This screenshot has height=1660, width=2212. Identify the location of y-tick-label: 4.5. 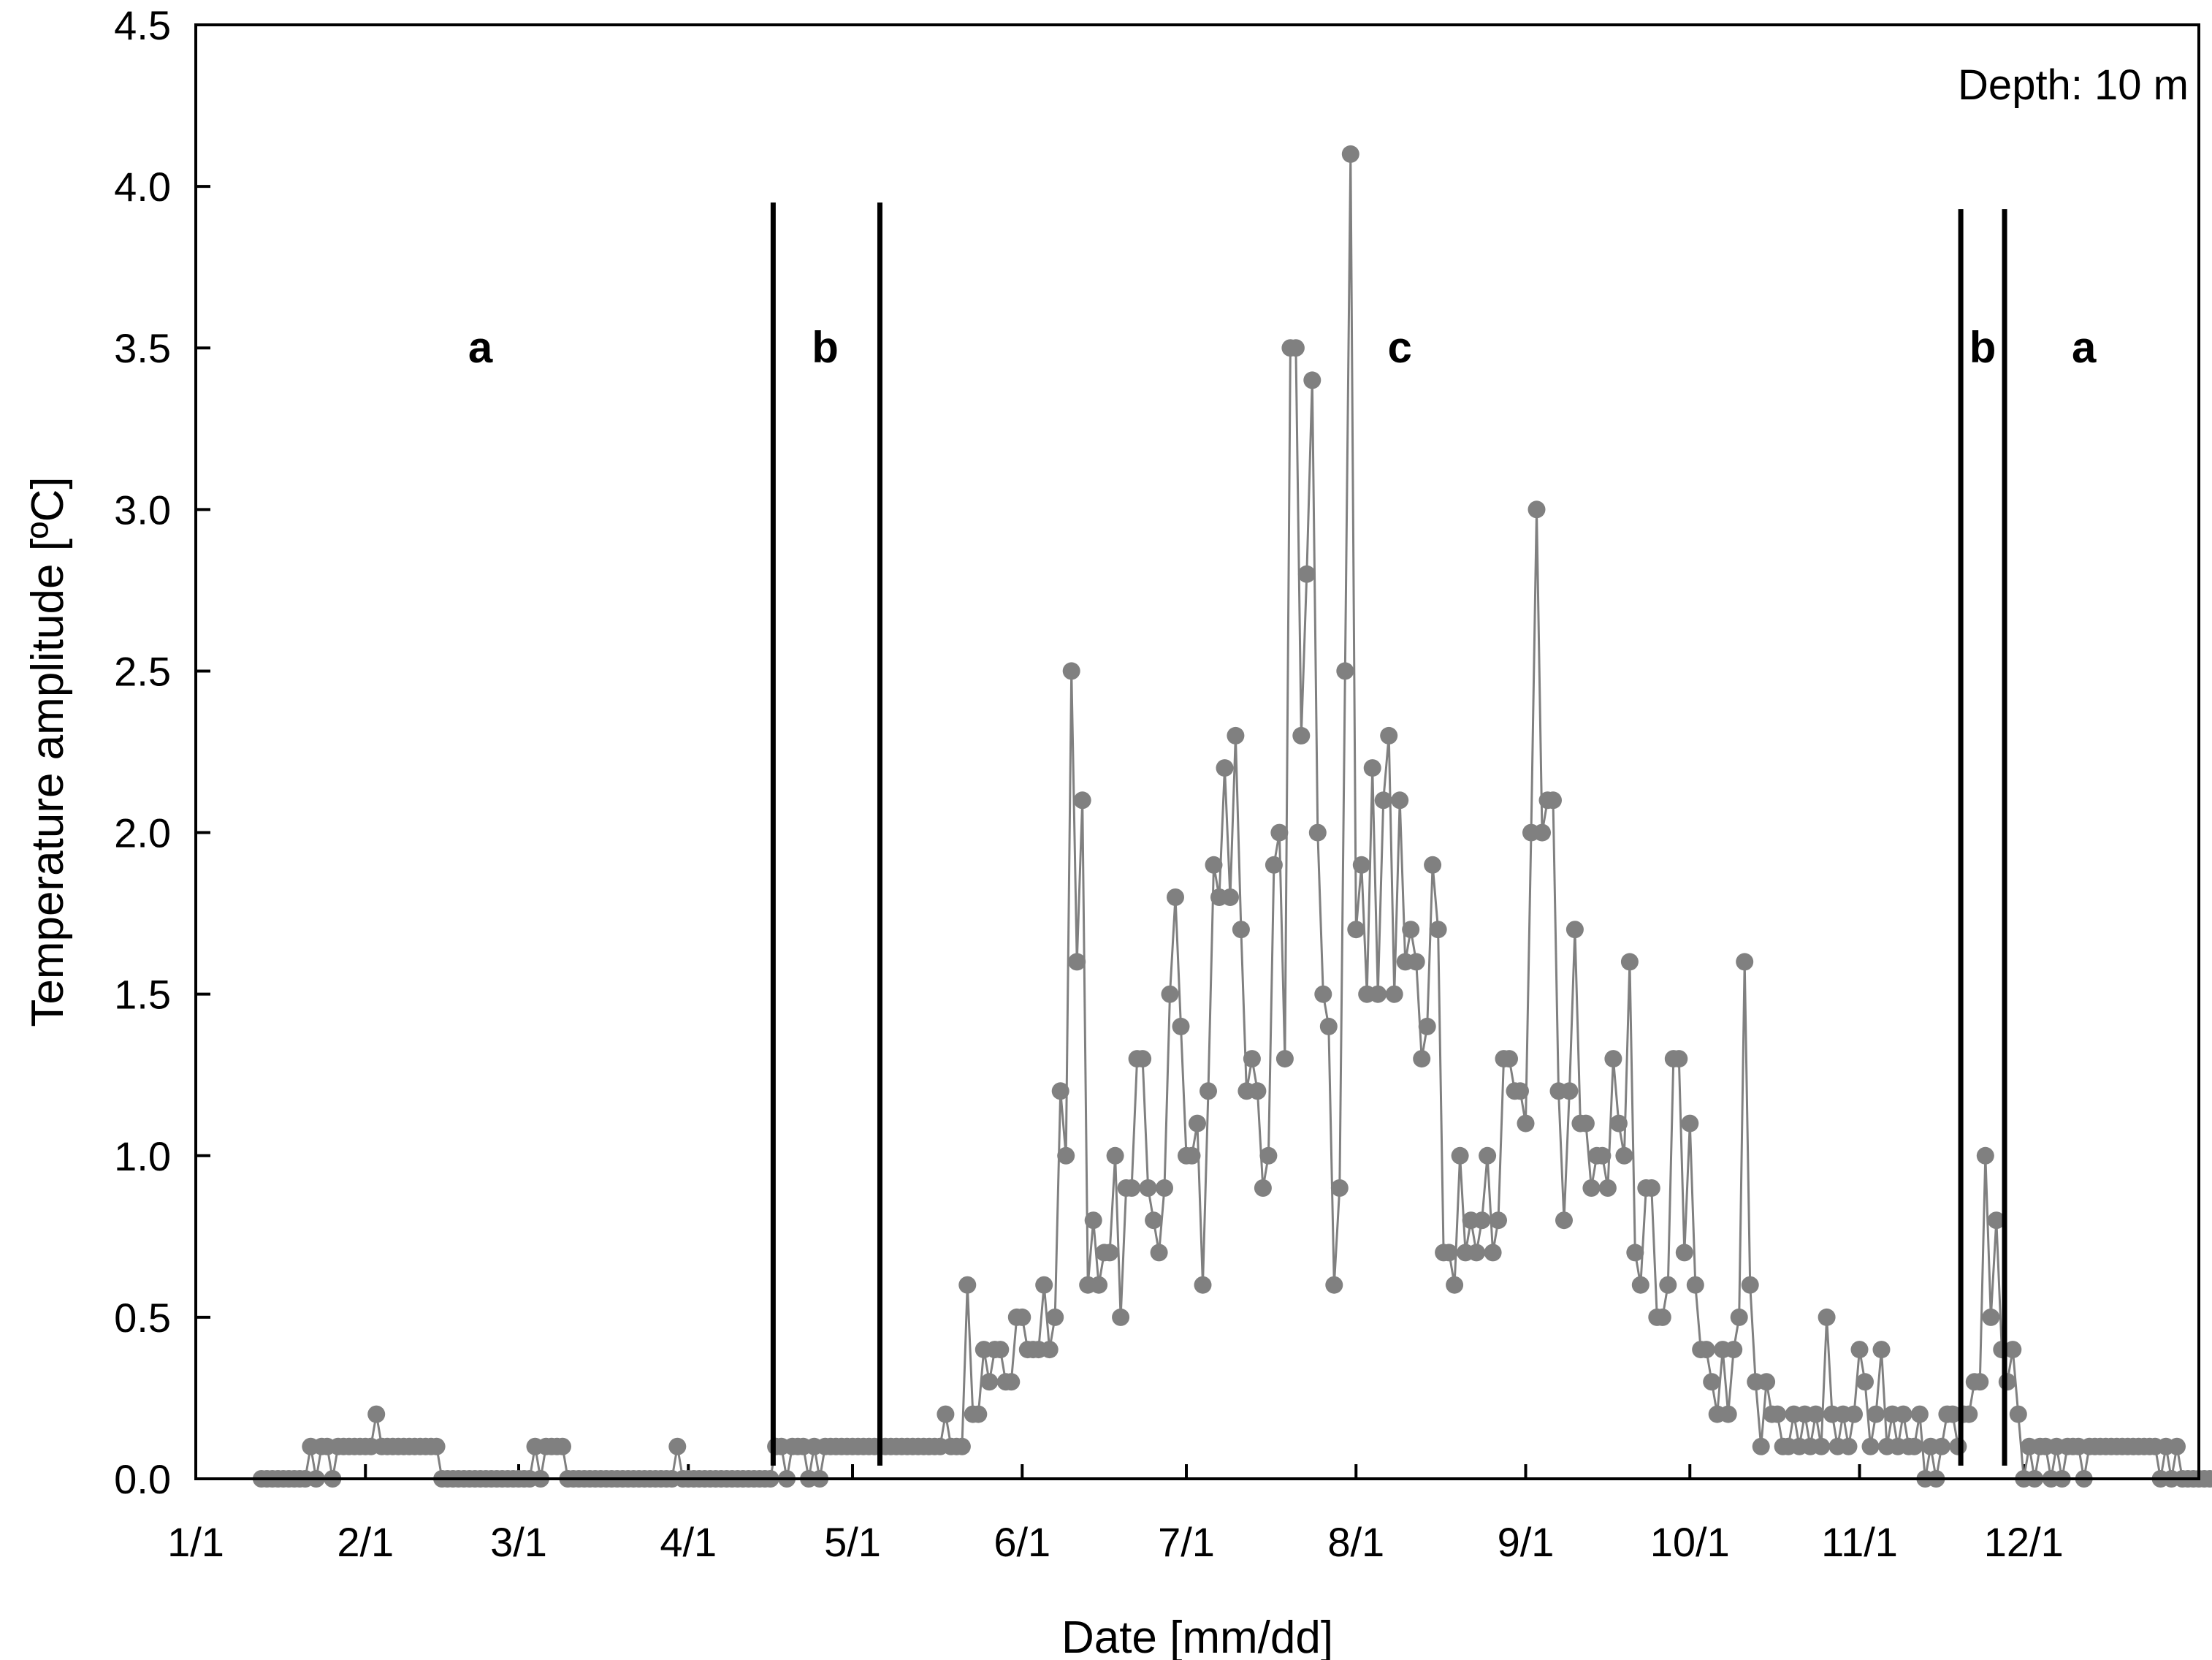
(142, 25).